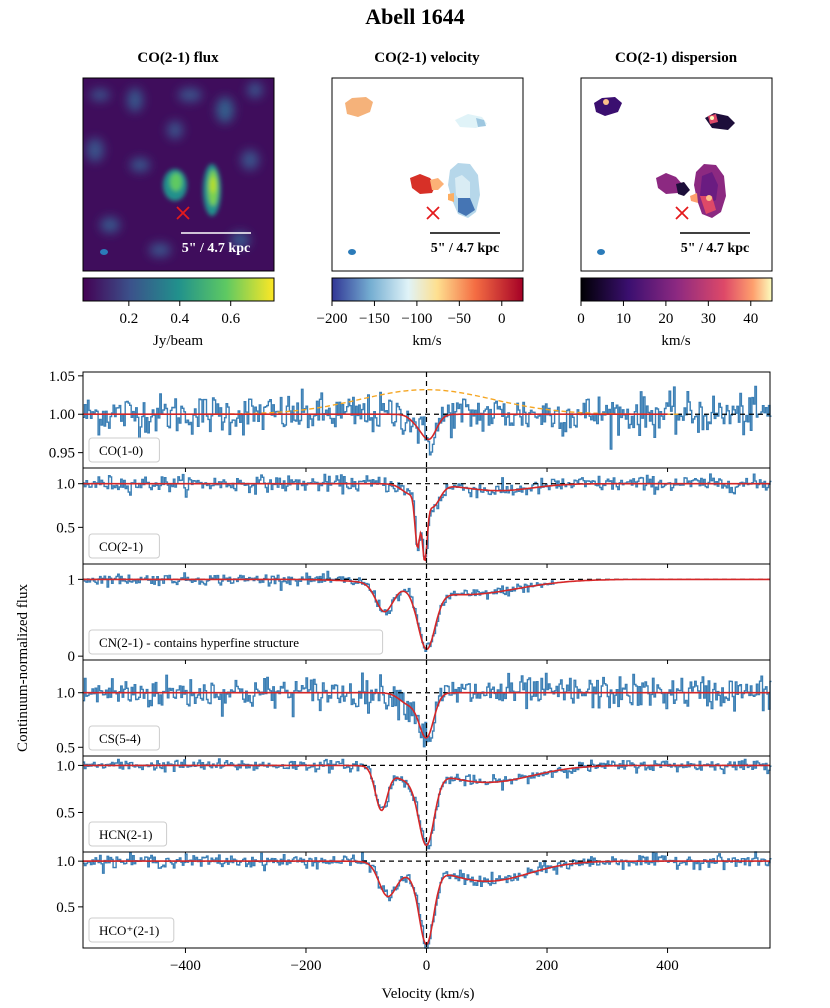 The height and width of the screenshot is (1008, 830). Describe the element at coordinates (178, 58) in the screenshot. I see `map-title-flux: CO(2-1) flux` at that location.